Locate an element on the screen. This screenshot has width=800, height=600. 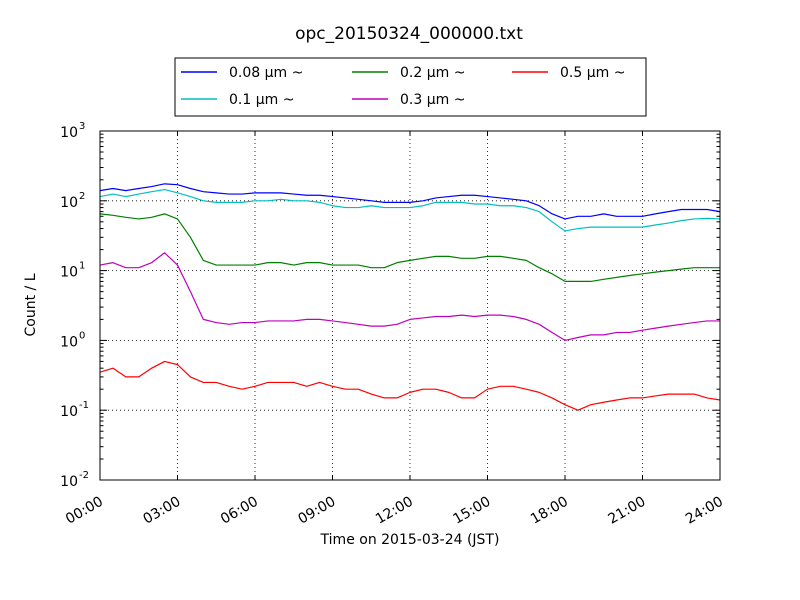
legend-label: 0.1 μm ~ is located at coordinates (261, 100).